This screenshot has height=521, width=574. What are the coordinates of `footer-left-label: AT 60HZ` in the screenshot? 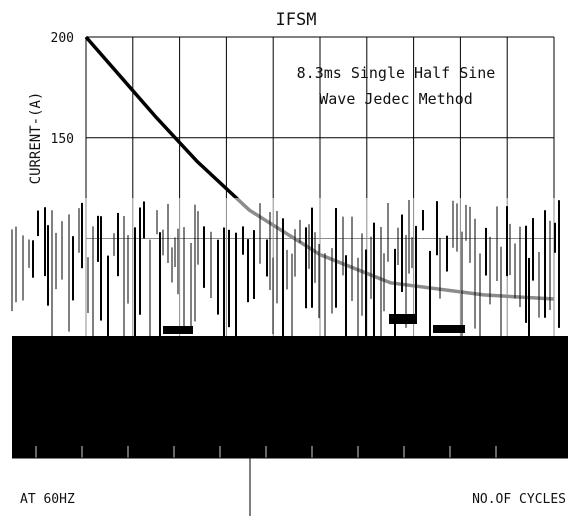 It's located at (47, 499).